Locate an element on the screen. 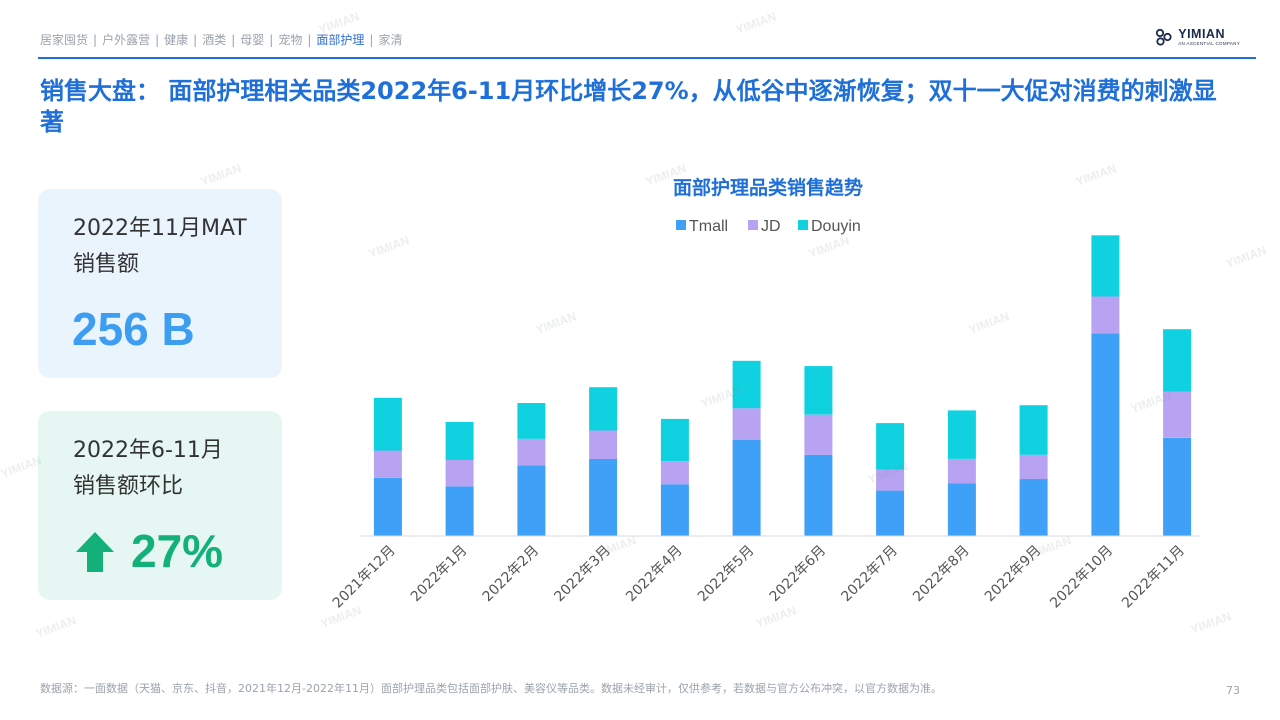  x-tick-label: 2022年3月 is located at coordinates (582, 574).